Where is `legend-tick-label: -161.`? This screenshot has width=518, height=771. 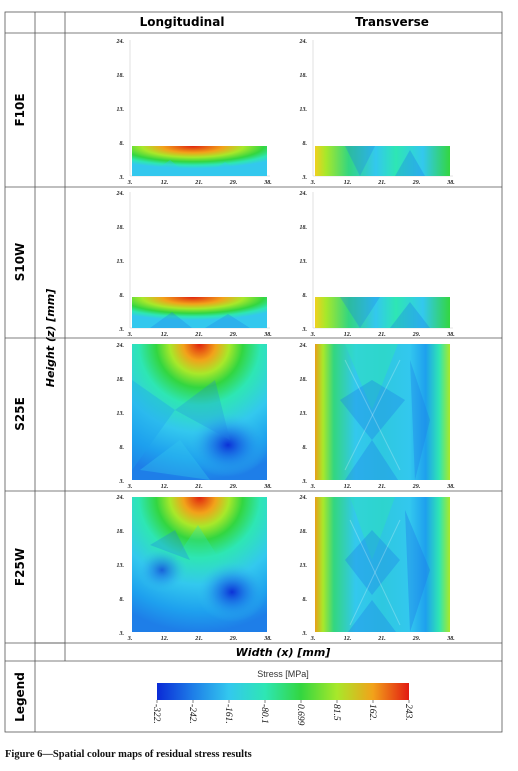
legend-tick-label: -161. is located at coordinates (228, 714).